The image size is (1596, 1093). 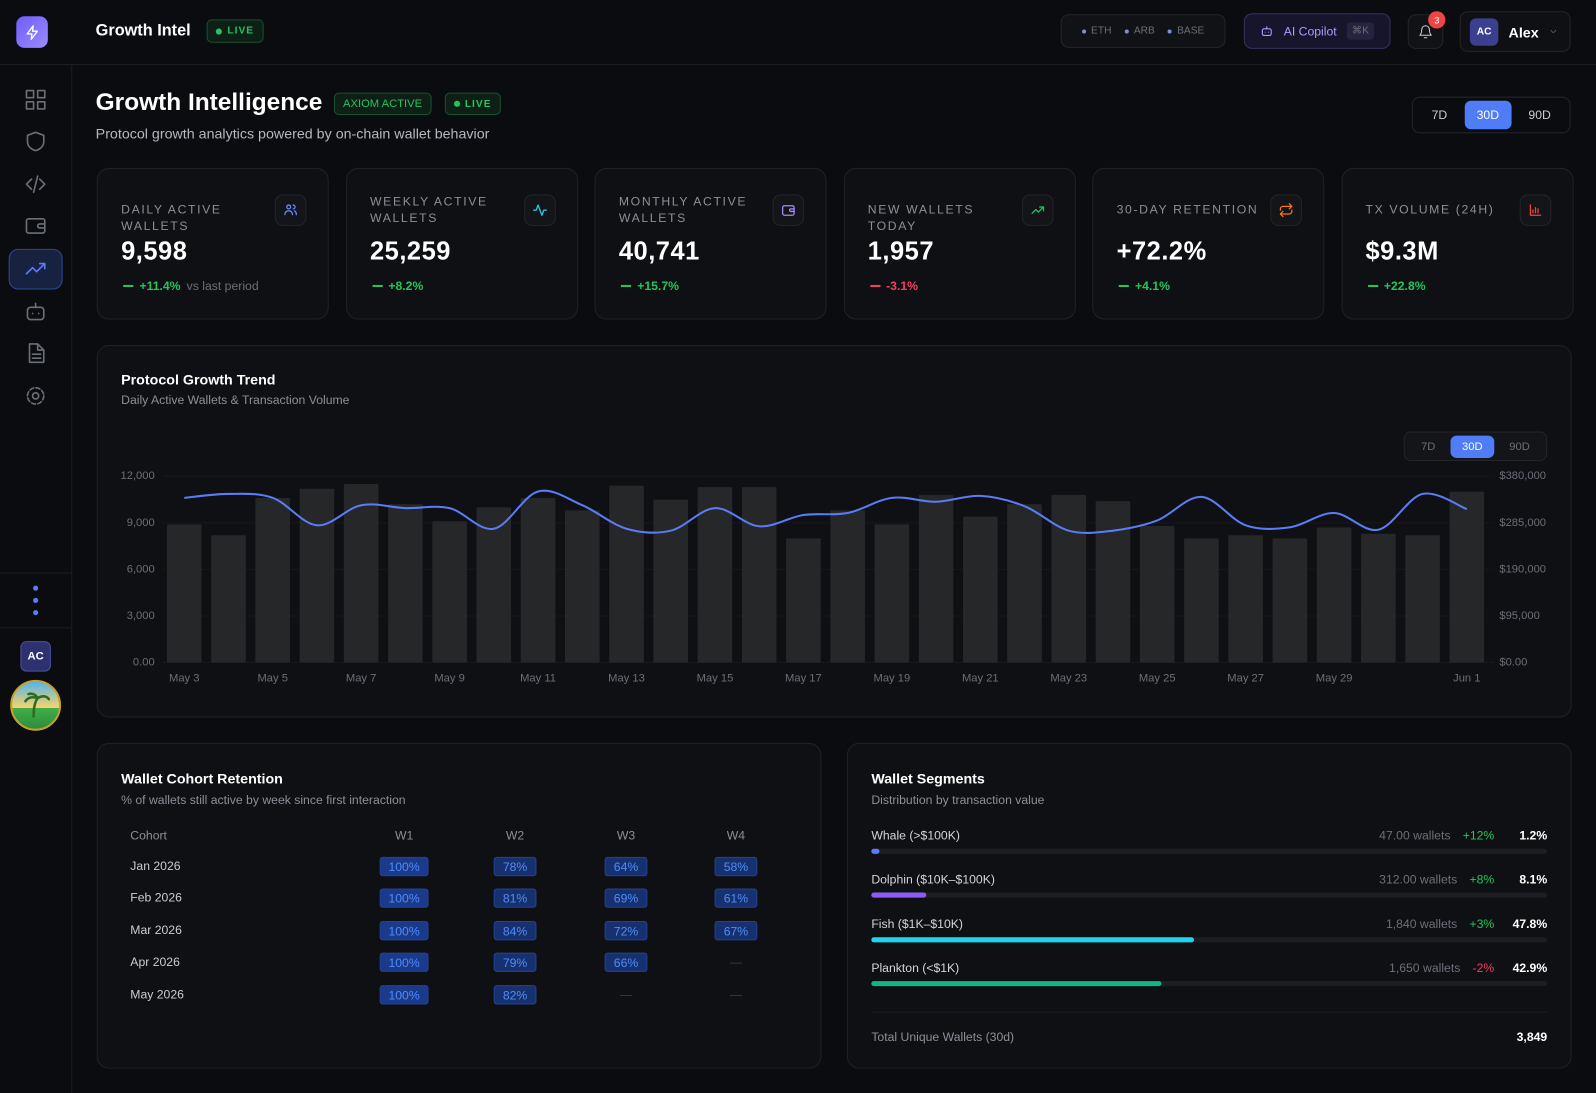 What do you see at coordinates (1360, 31) in the screenshot?
I see `shortcut: ⌘K` at bounding box center [1360, 31].